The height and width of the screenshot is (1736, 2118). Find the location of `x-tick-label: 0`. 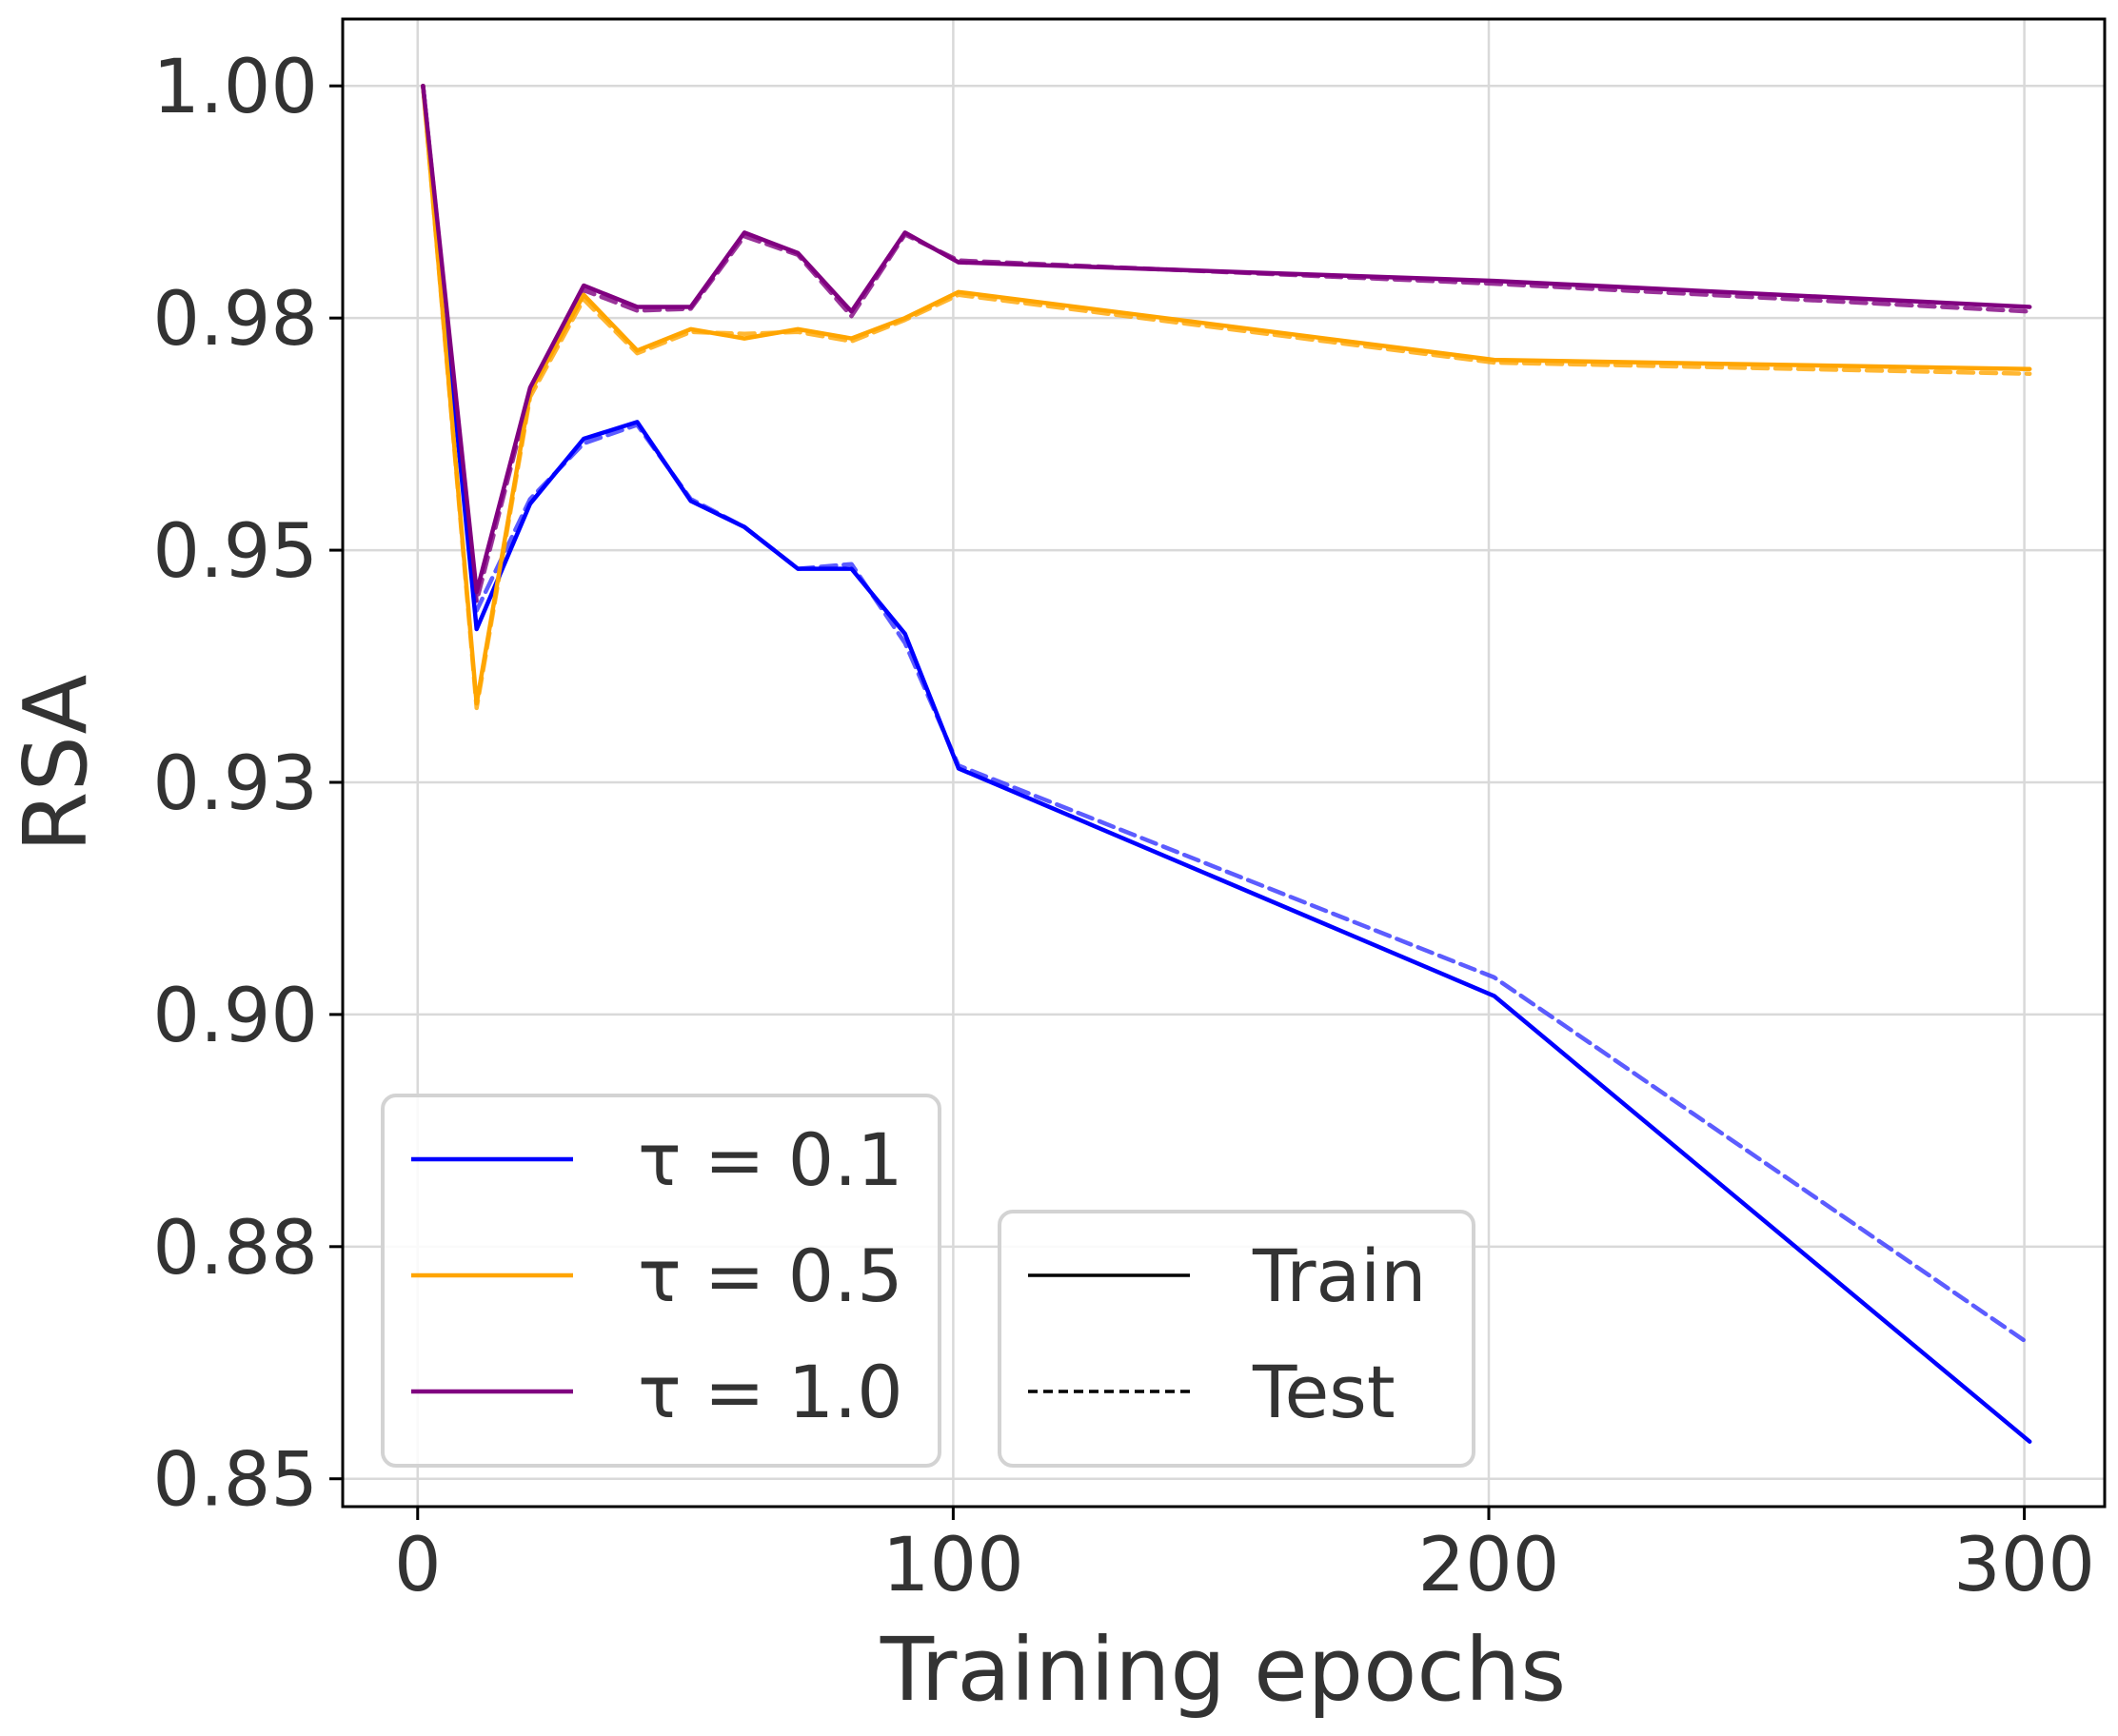

x-tick-label: 0 is located at coordinates (418, 1565).